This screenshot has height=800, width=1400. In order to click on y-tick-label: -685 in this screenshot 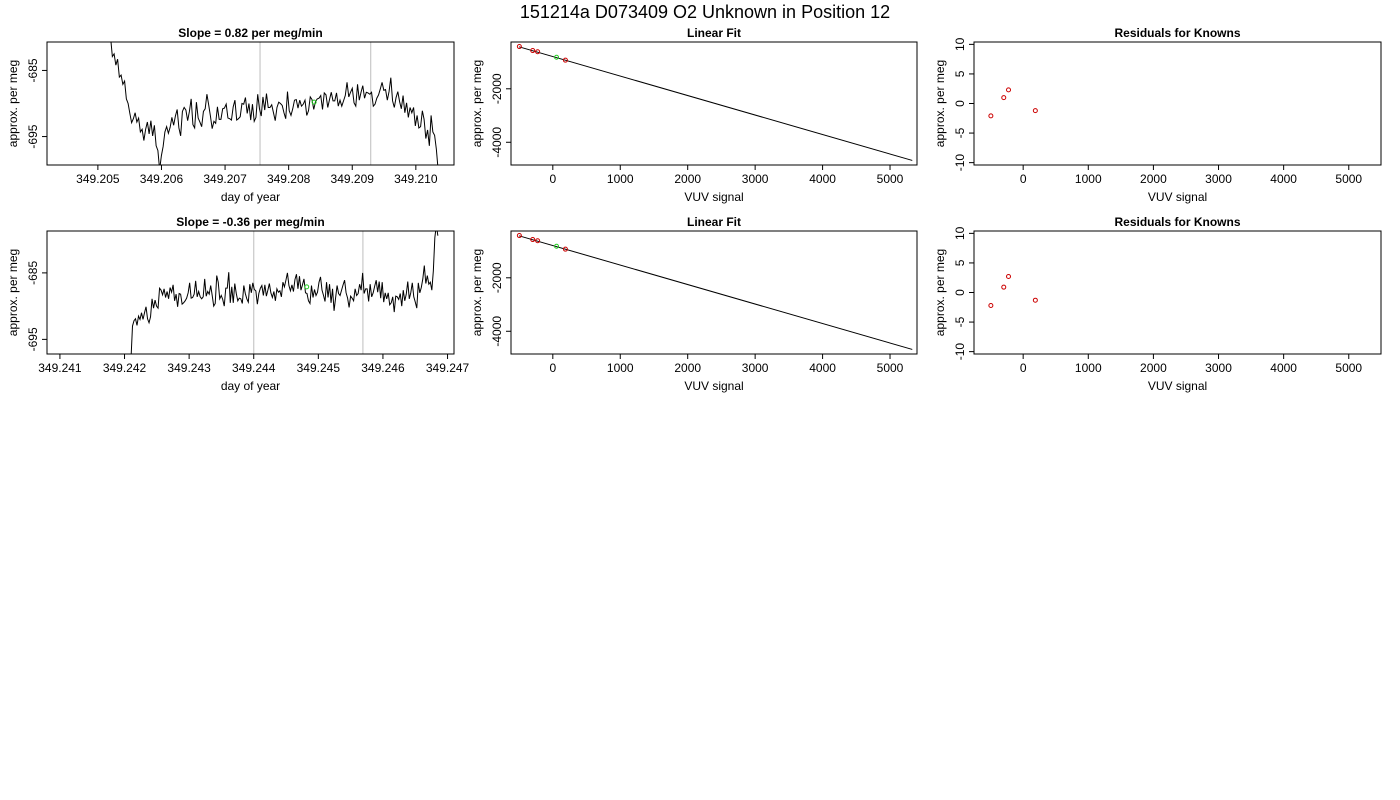, I will do `click(33, 273)`.